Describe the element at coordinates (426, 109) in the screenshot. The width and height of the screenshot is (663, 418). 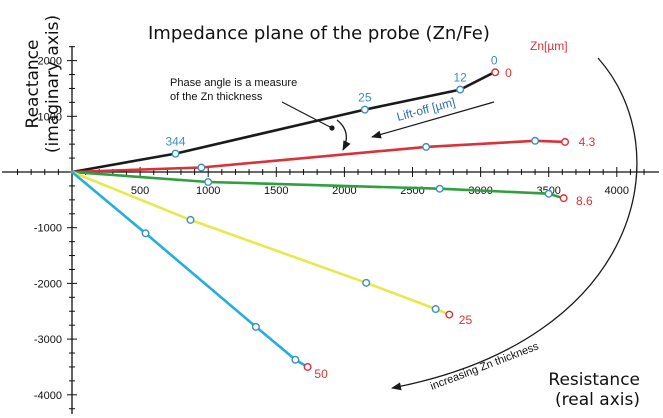
I see `liftoff-text: Lift-off [µm]` at that location.